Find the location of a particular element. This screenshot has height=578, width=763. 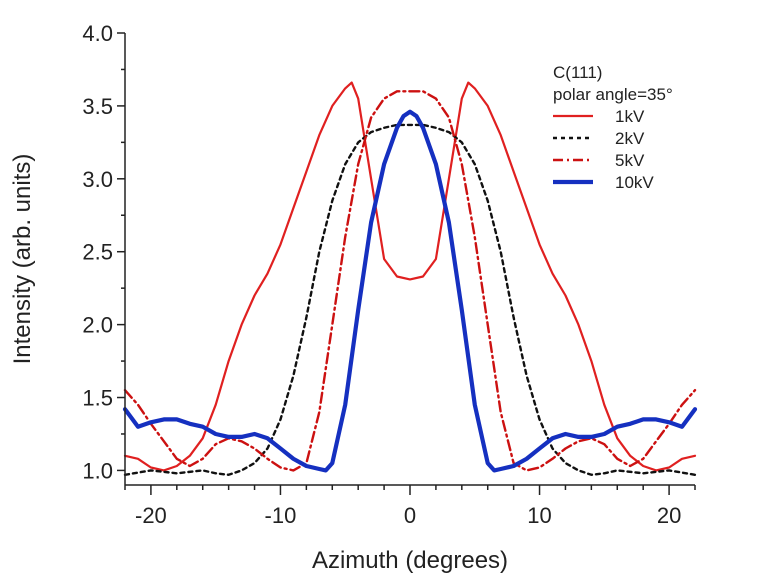

x-tick-label: -10 is located at coordinates (281, 515).